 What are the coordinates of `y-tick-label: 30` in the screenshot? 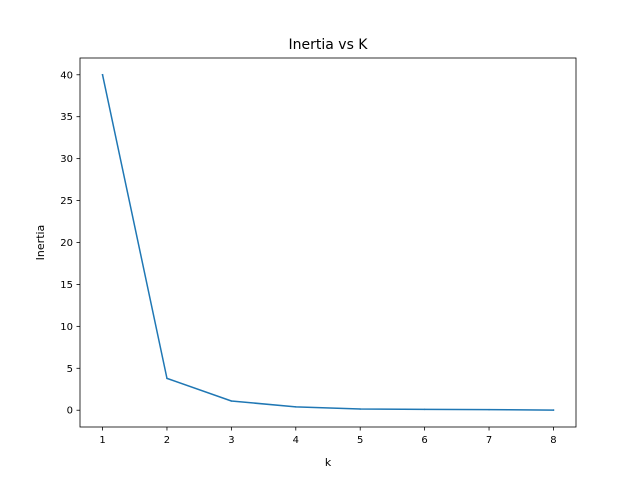 It's located at (66, 159).